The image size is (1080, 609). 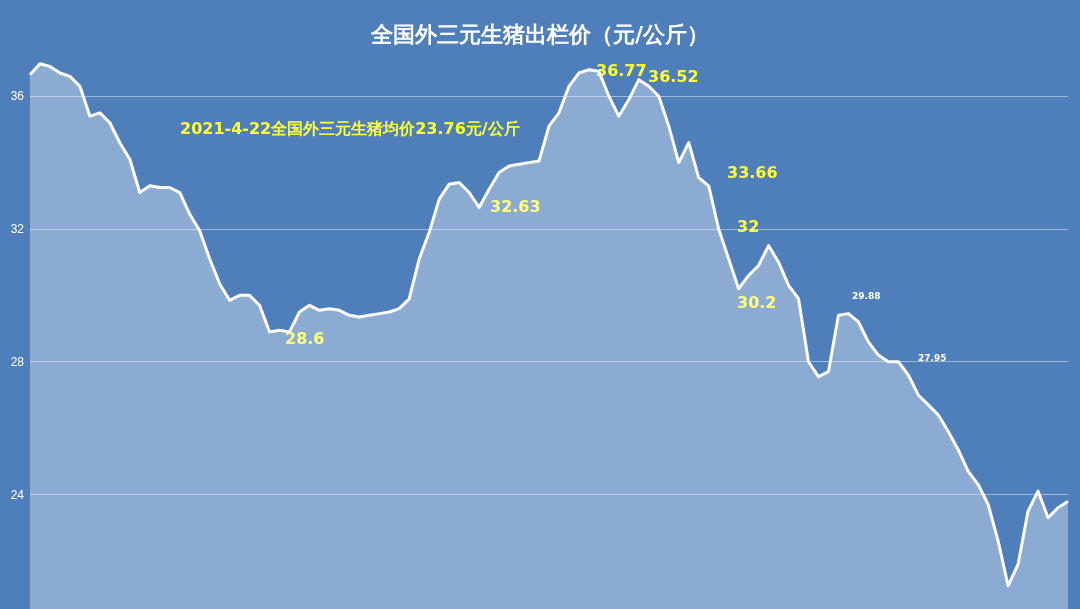 I want to click on annotation: 30.2, so click(x=757, y=302).